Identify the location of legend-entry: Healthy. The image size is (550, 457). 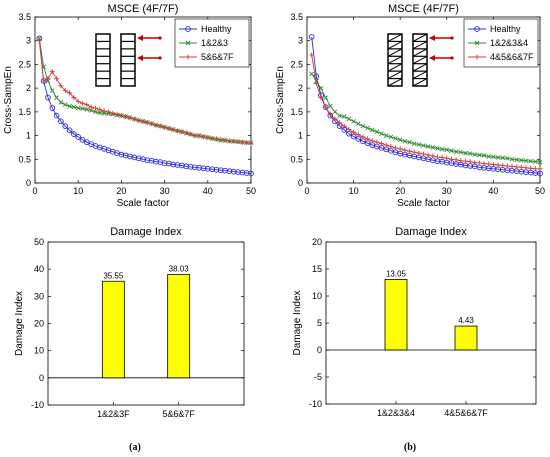
(505, 29).